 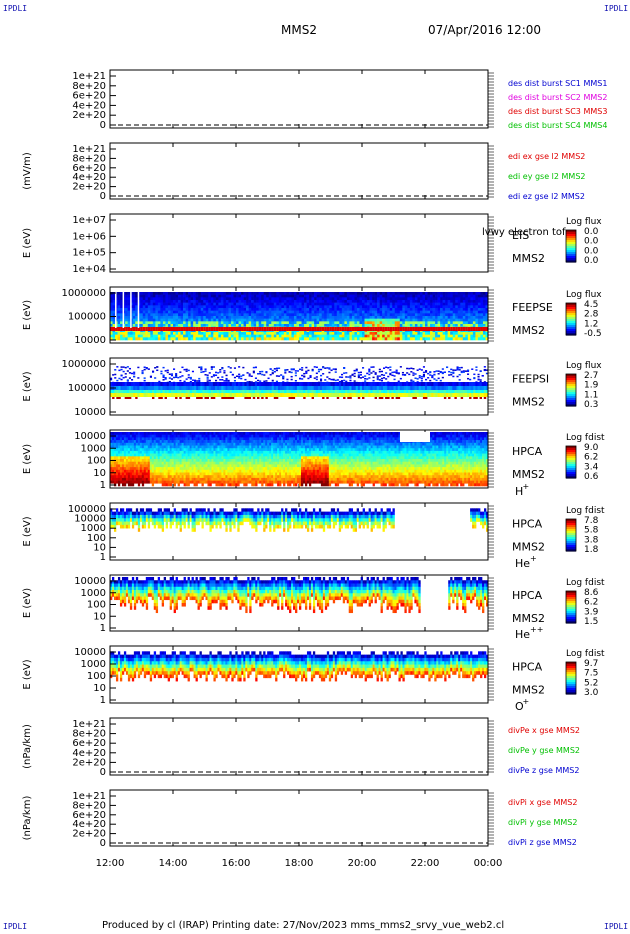 What do you see at coordinates (103, 772) in the screenshot?
I see `y-tick-label: 0` at bounding box center [103, 772].